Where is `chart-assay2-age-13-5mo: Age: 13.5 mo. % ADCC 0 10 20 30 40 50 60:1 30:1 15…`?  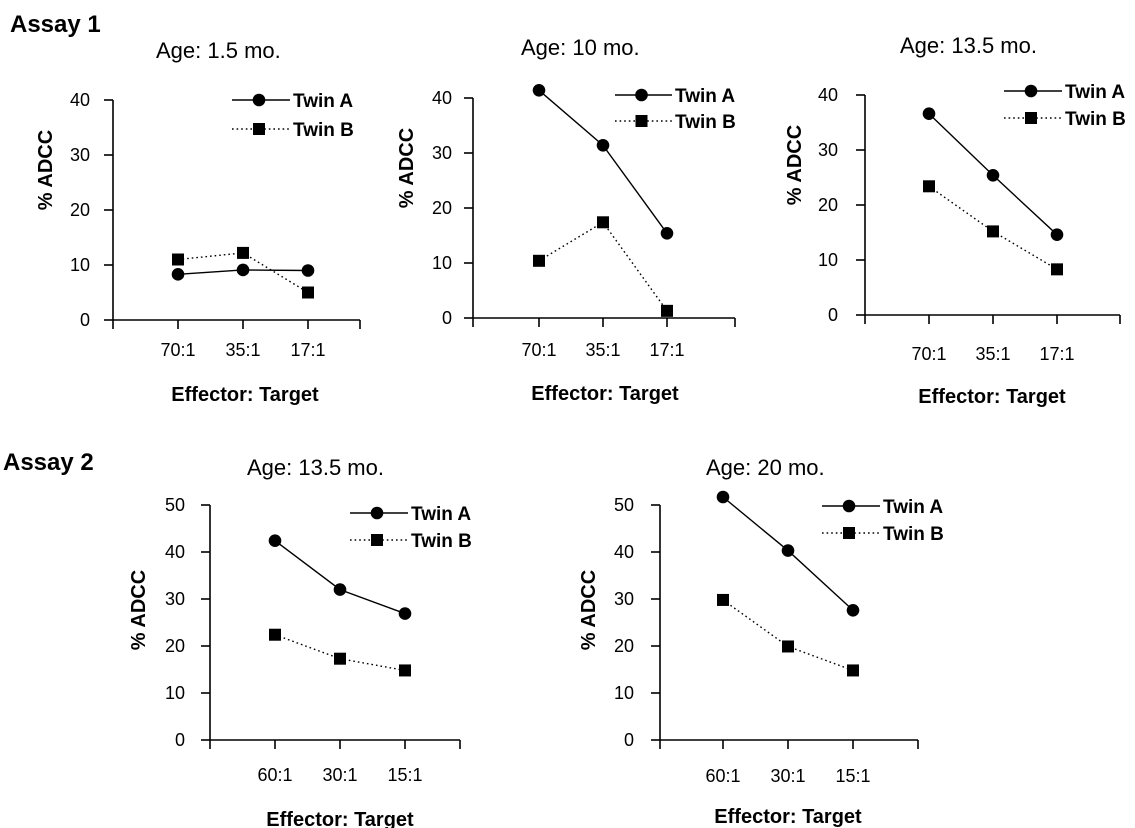
chart-assay2-age-13-5mo: Age: 13.5 mo. % ADCC 0 10 20 30 40 50 60:1 30:1 15… is located at coordinates (300, 641).